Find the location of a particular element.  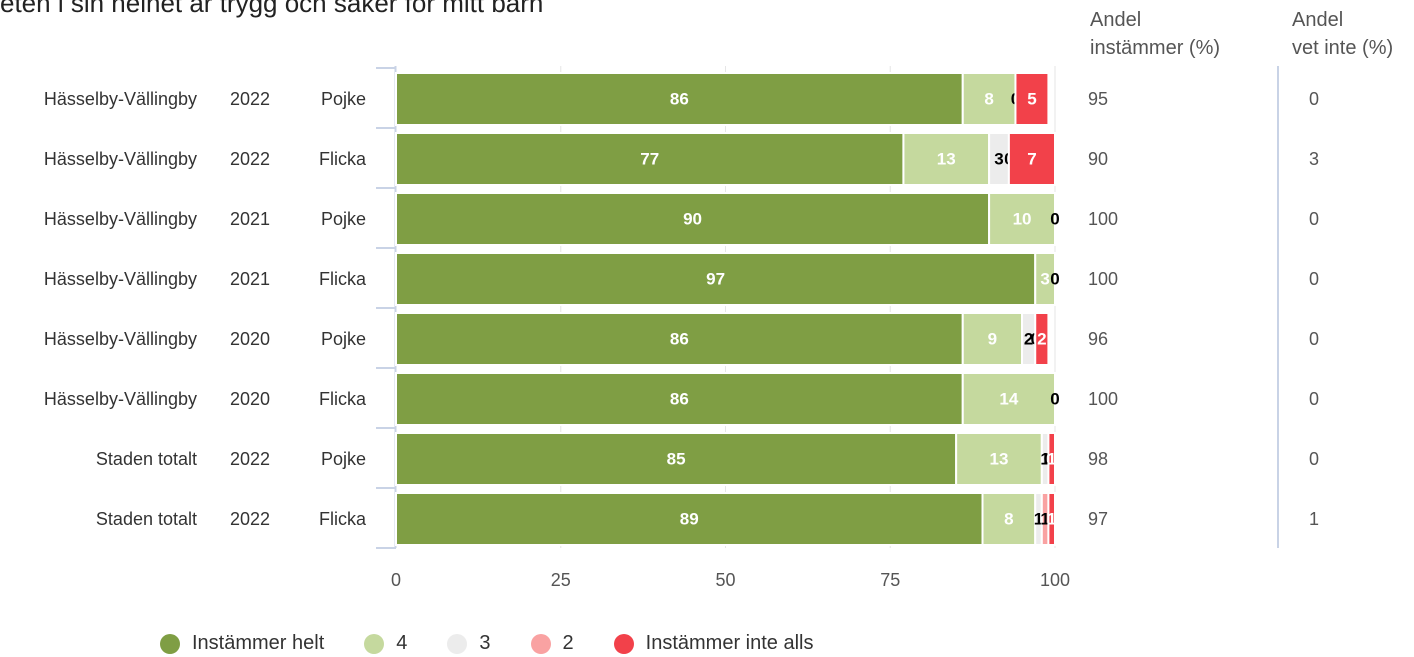

data-label: 9 is located at coordinates (992, 339).